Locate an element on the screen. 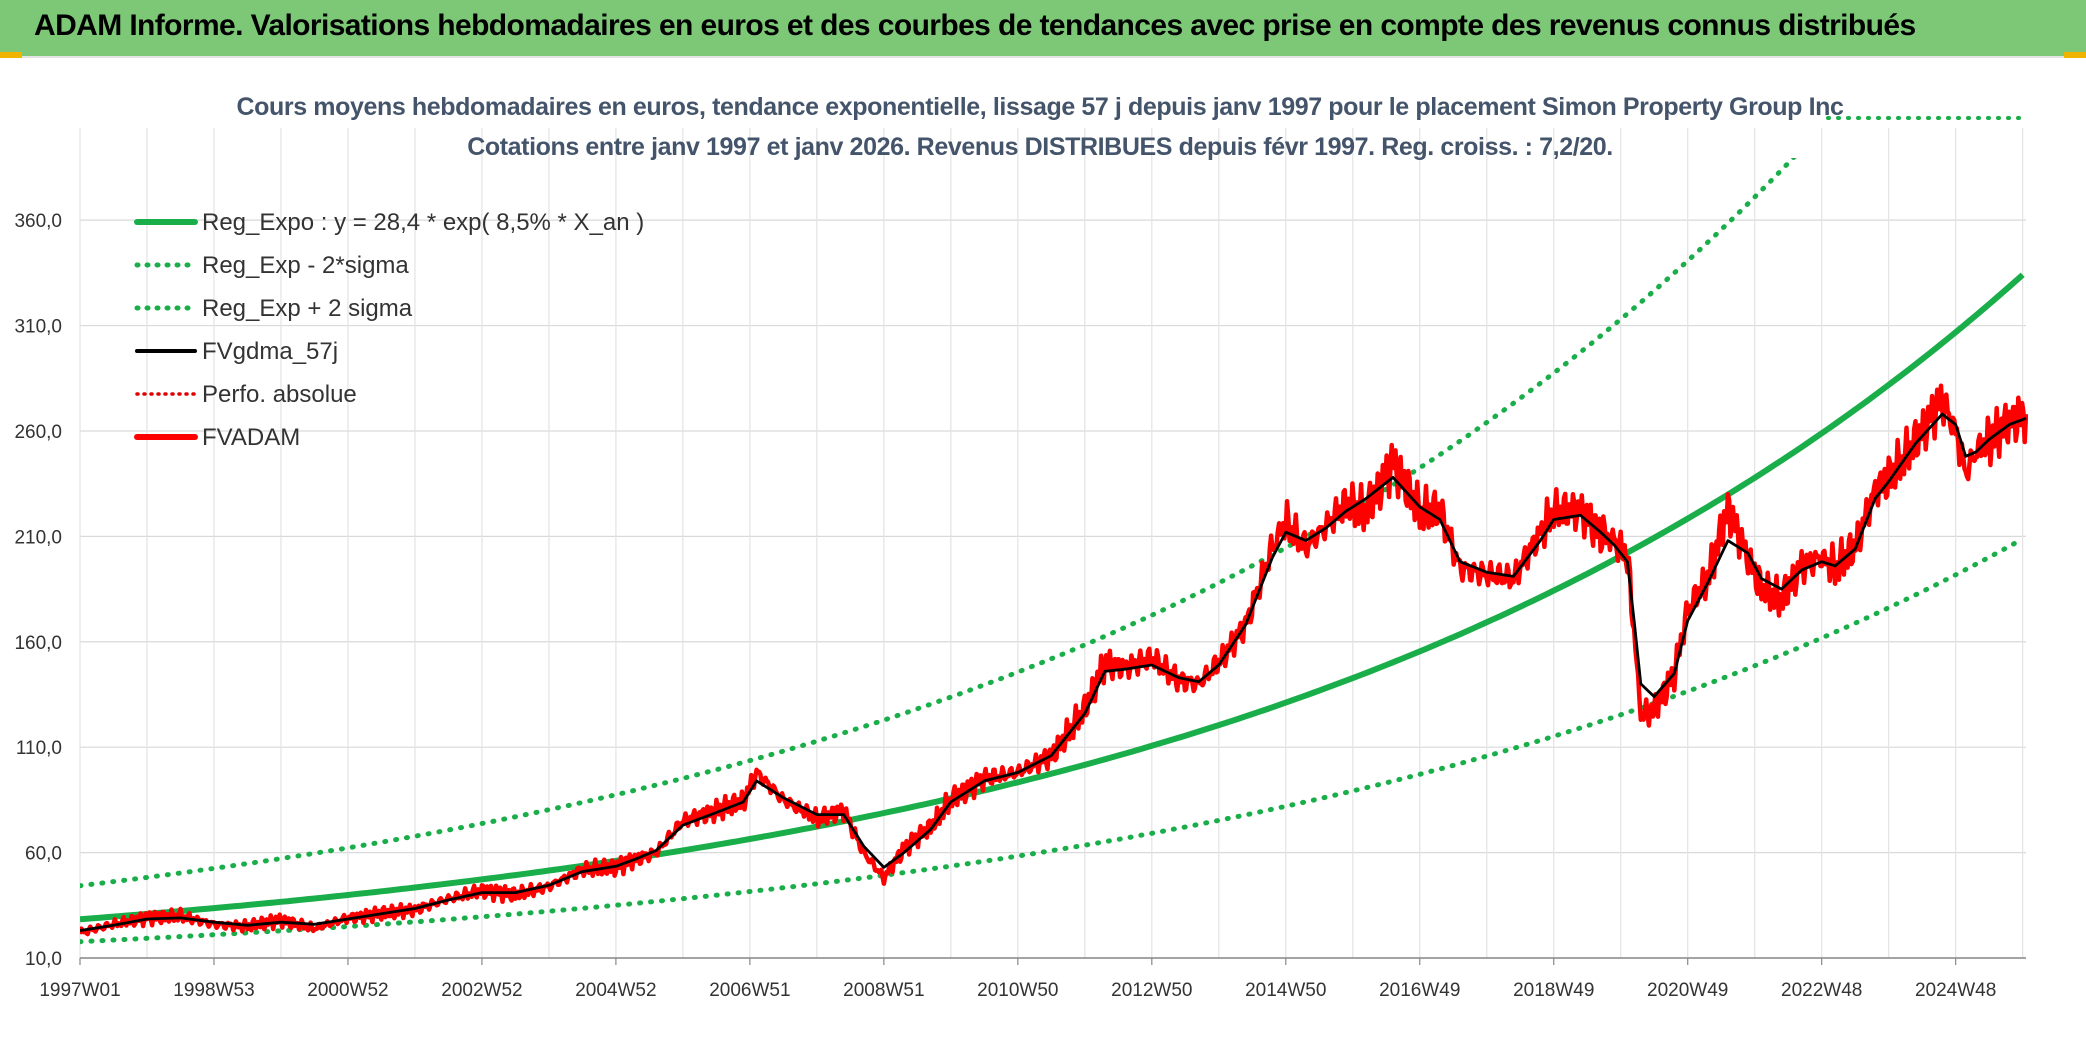  x-tick-label: 2024W48 is located at coordinates (1955, 990).